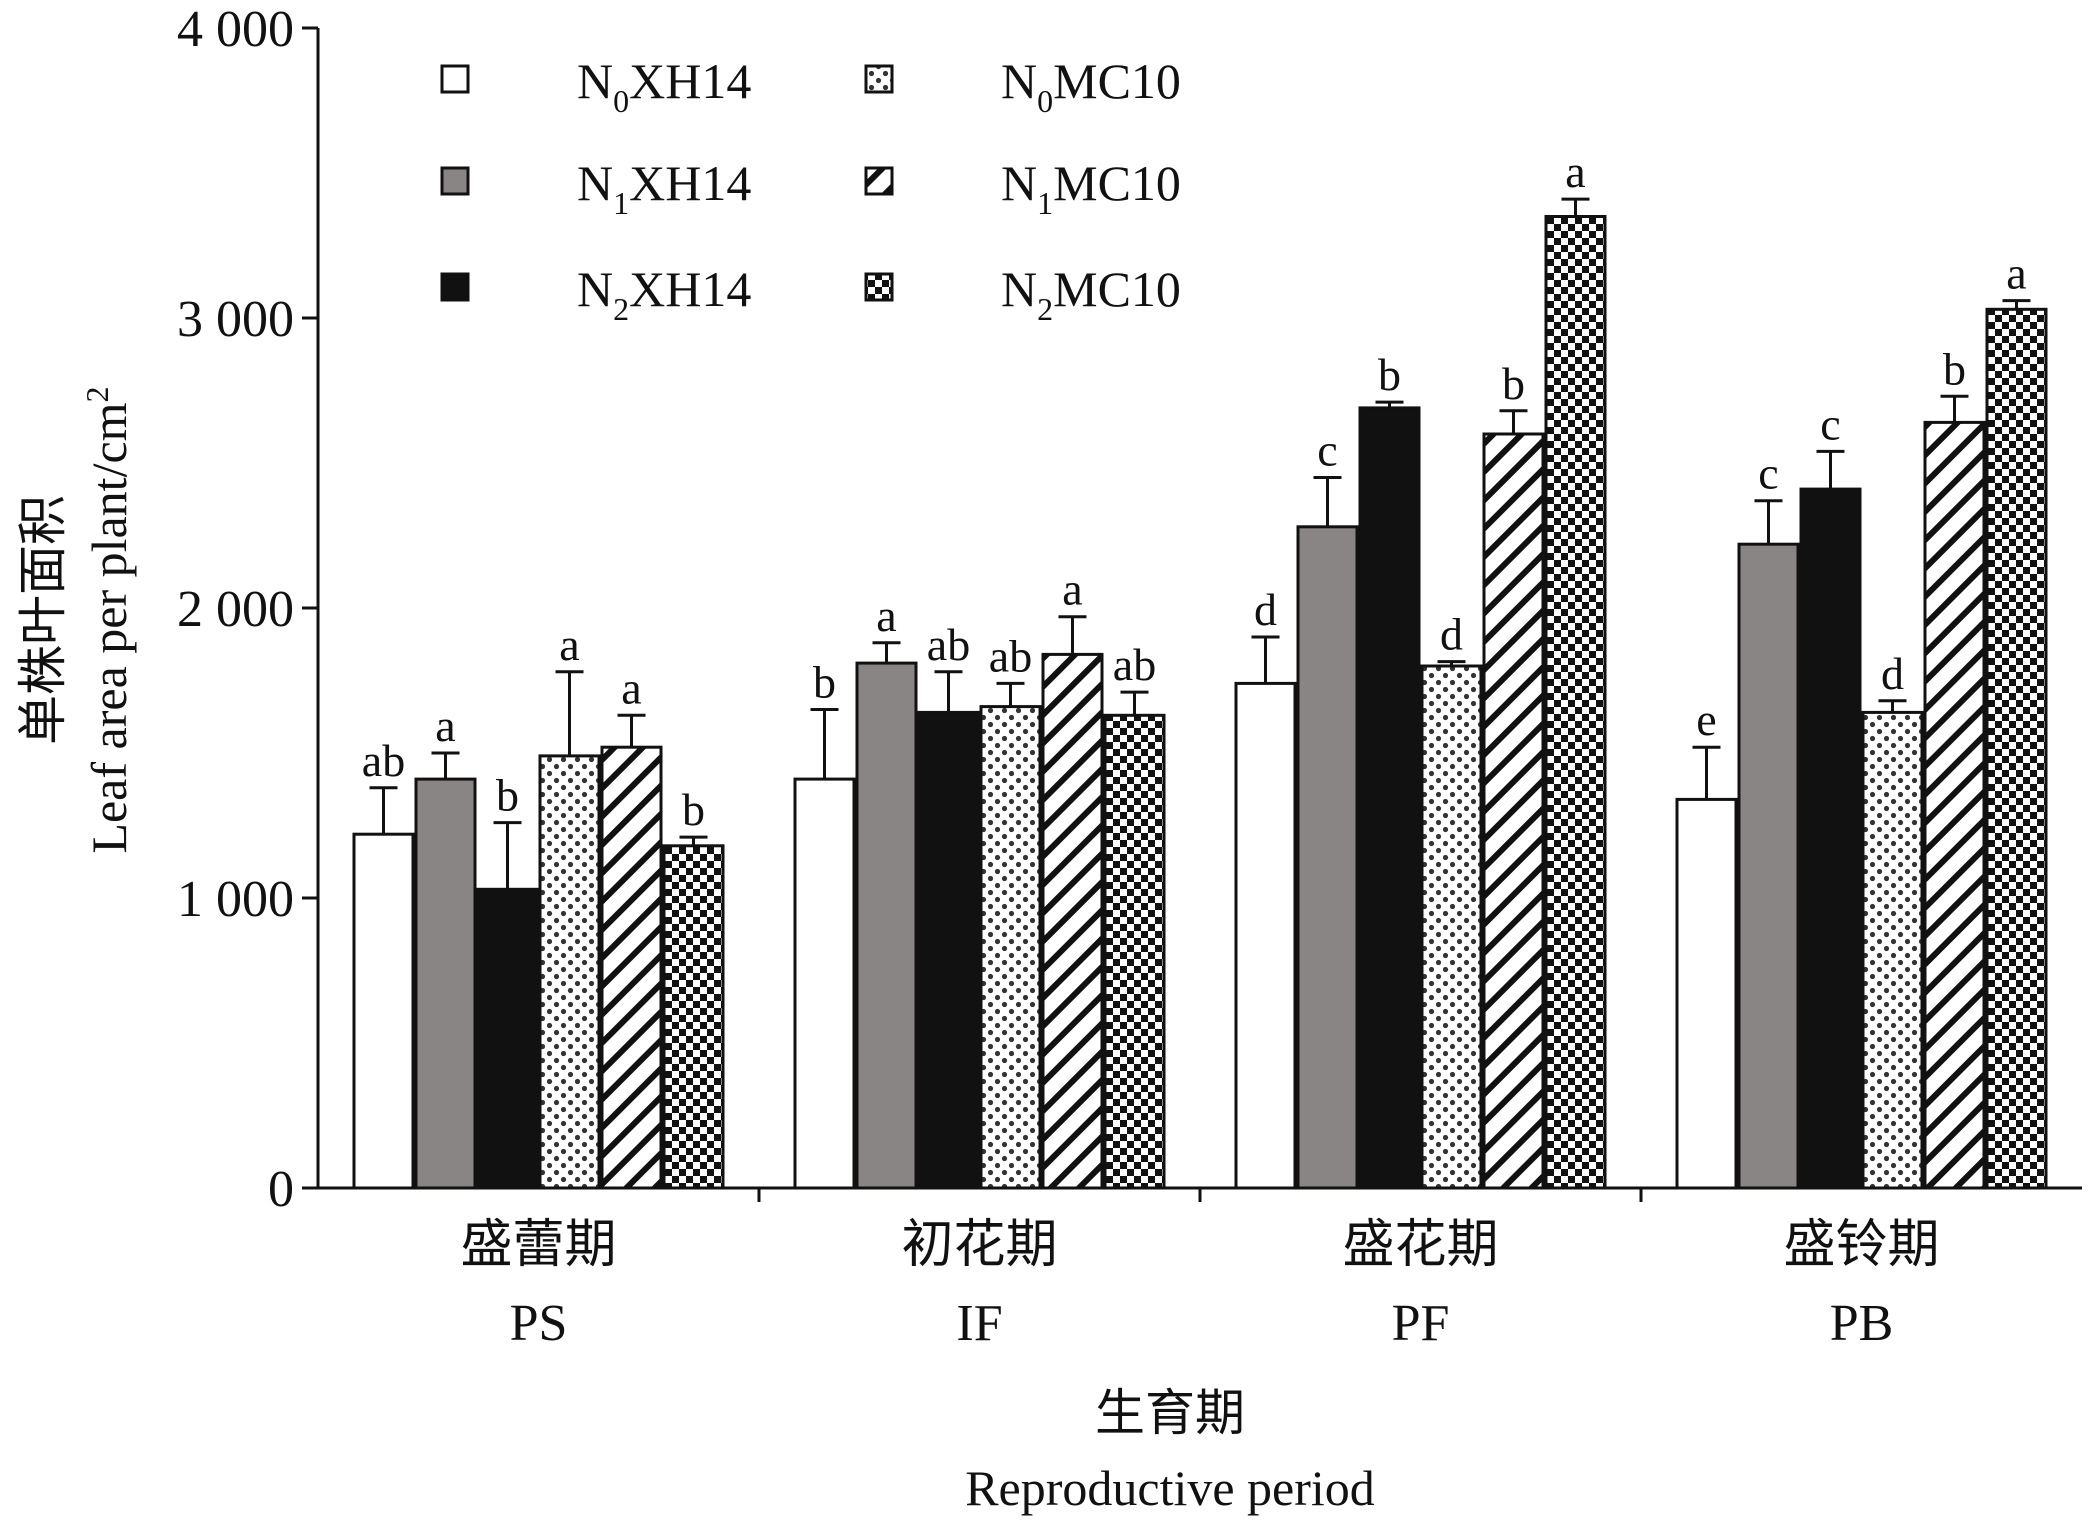 The width and height of the screenshot is (2093, 1527). What do you see at coordinates (43, 620) in the screenshot?
I see `y-axis-title-cn: 单株叶面积` at bounding box center [43, 620].